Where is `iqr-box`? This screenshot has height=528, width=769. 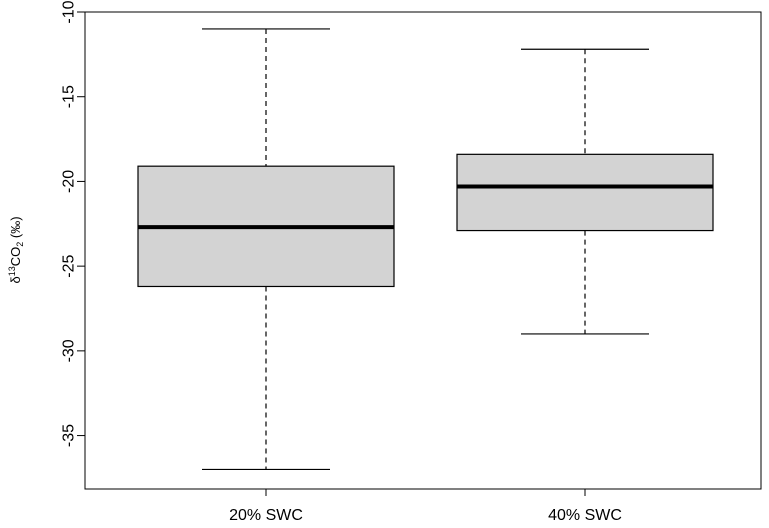 iqr-box is located at coordinates (585, 192).